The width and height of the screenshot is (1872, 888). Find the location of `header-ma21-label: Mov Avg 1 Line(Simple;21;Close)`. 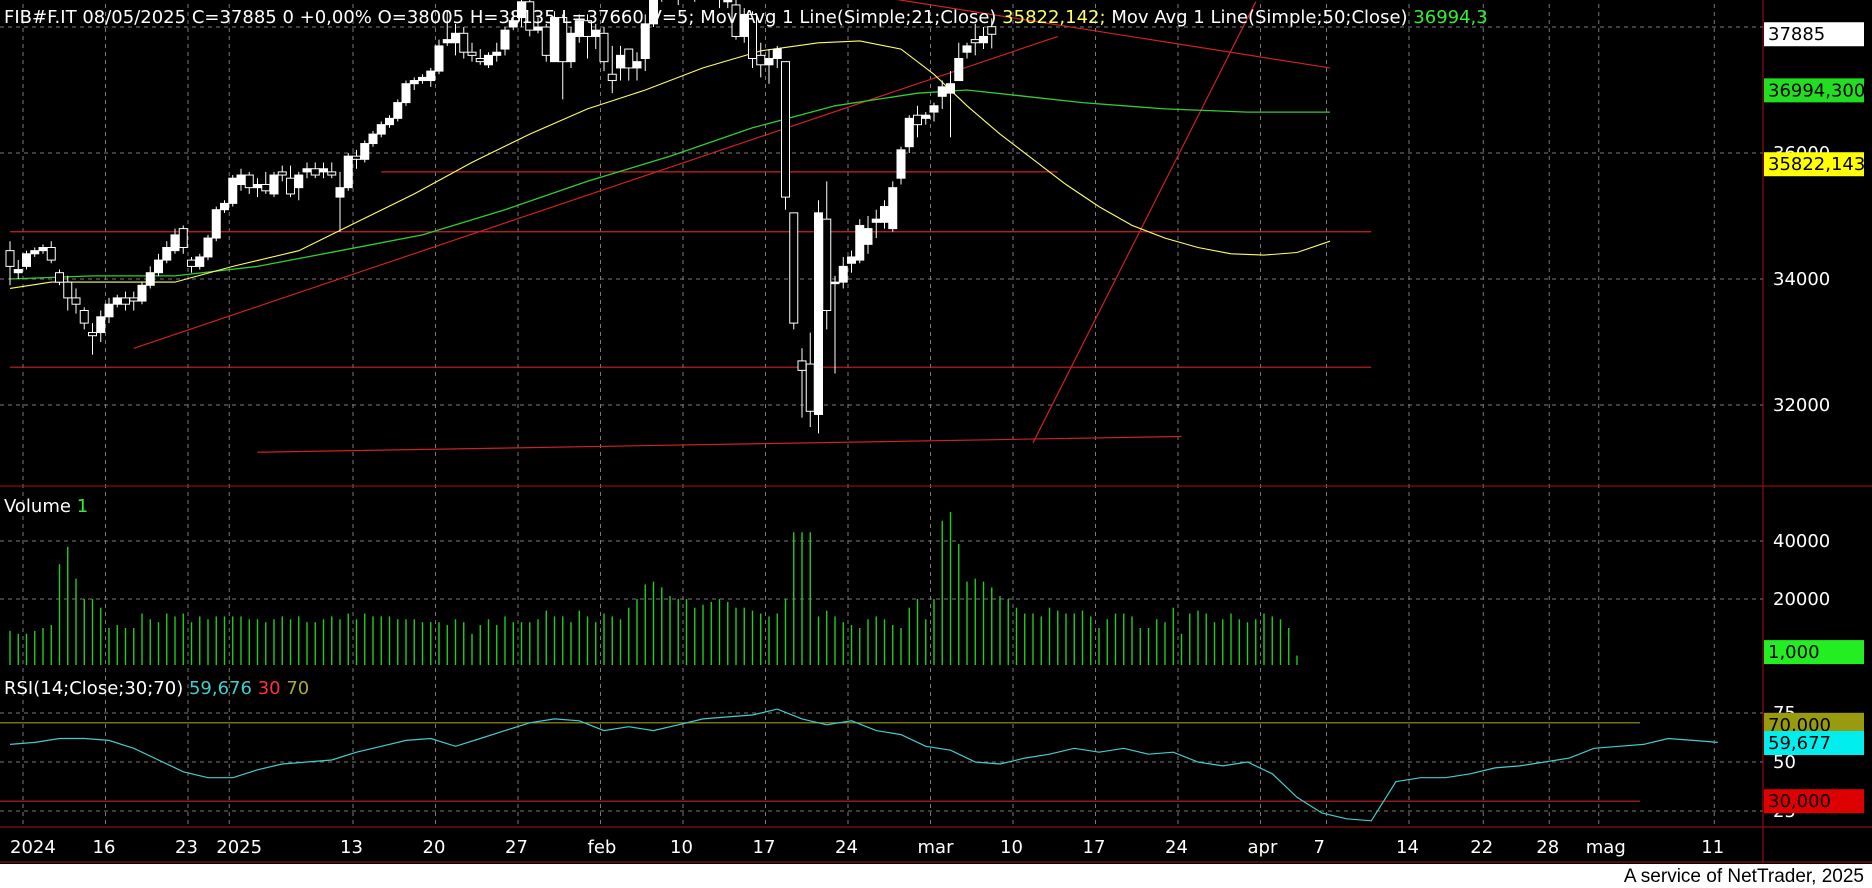

header-ma21-label: Mov Avg 1 Line(Simple;21;Close) is located at coordinates (848, 17).